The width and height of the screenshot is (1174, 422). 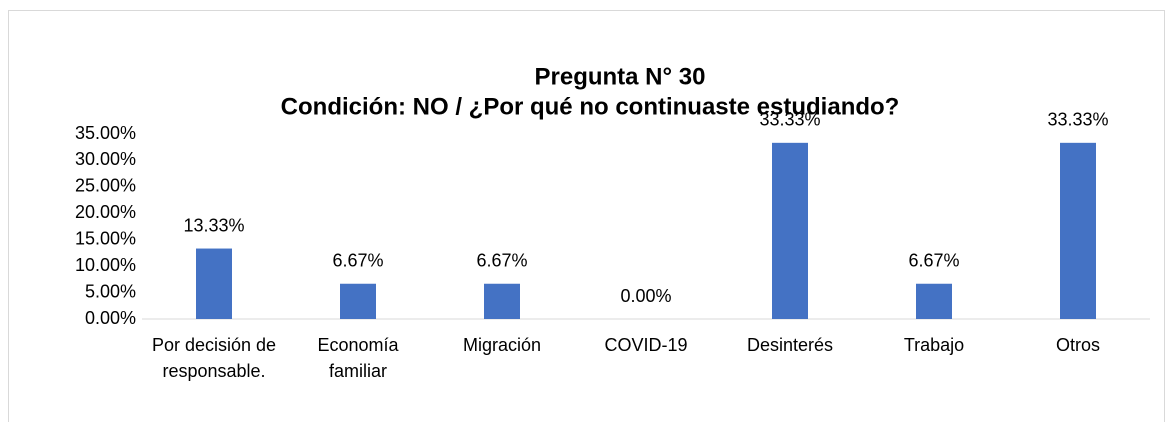 I want to click on y-tick-label: 20.00%, so click(x=105, y=212).